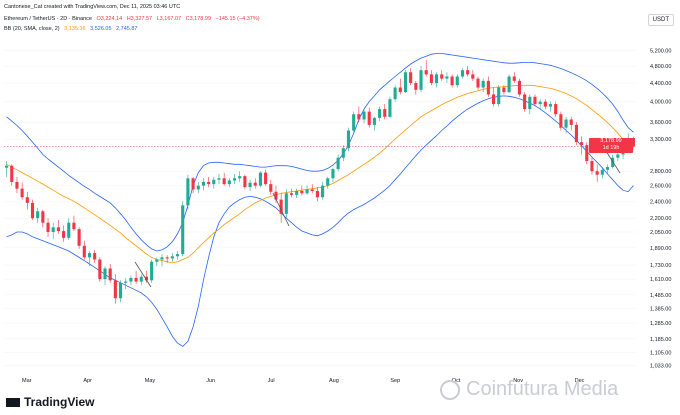 The height and width of the screenshot is (415, 680). Describe the element at coordinates (456, 381) in the screenshot. I see `x-tick-label: Oct` at that location.